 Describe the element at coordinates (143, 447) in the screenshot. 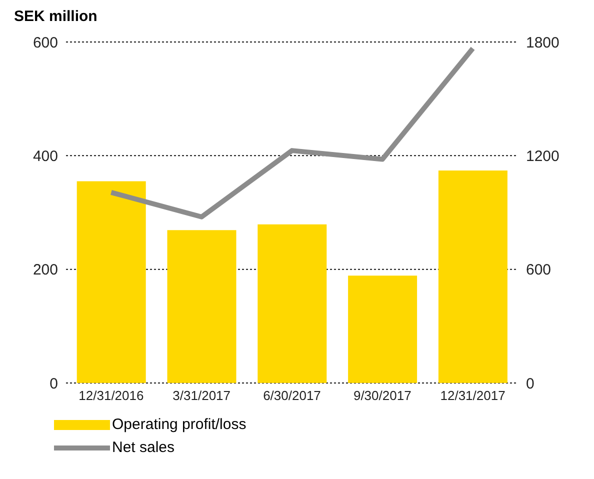

I see `legend-label: Net sales` at that location.